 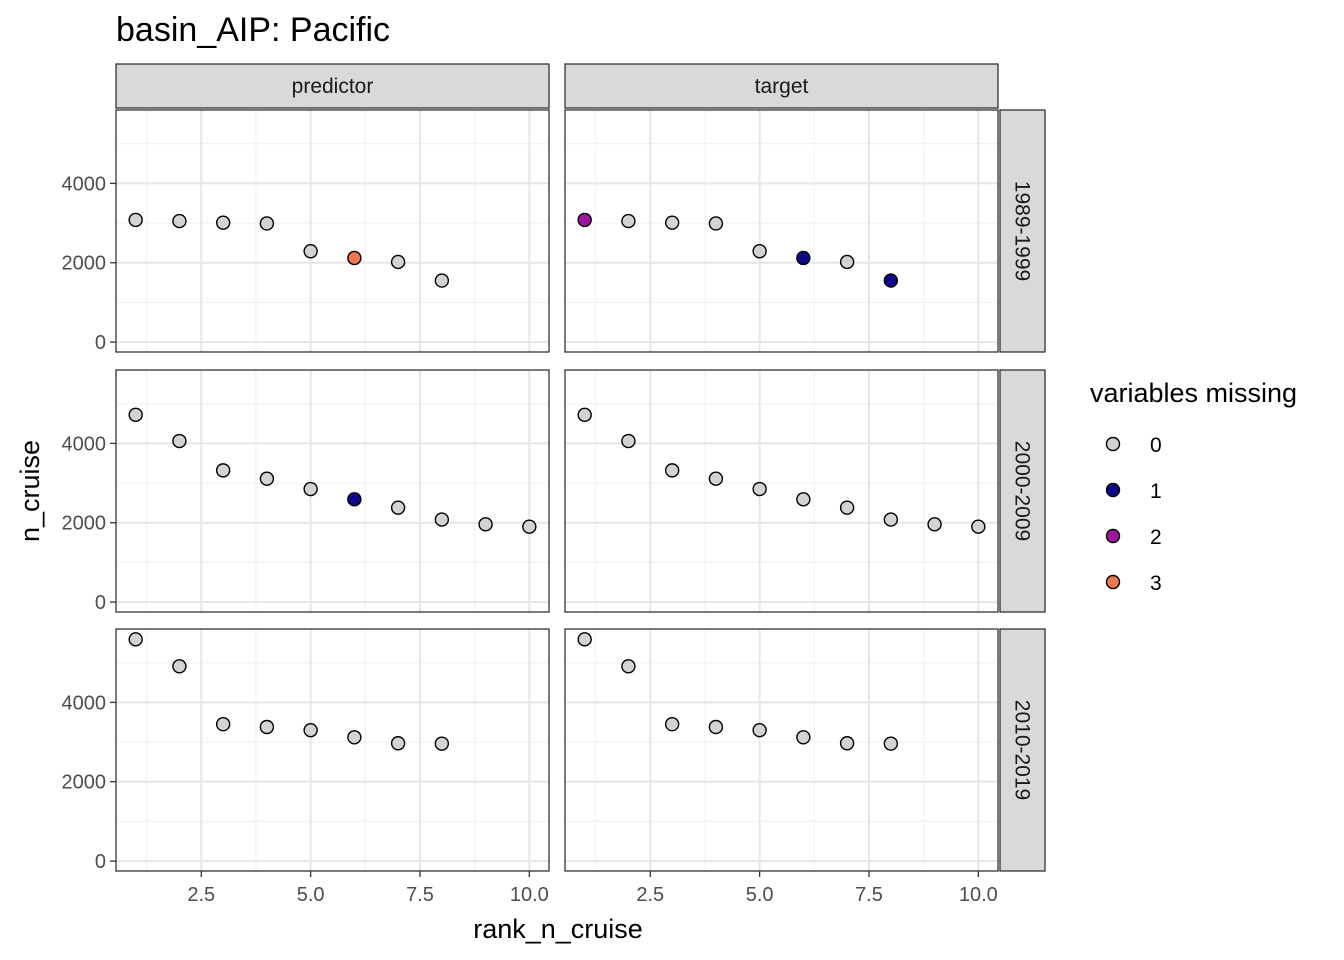 I want to click on facet-strip-label-2010-2019: 2010-2019, so click(x=1022, y=750).